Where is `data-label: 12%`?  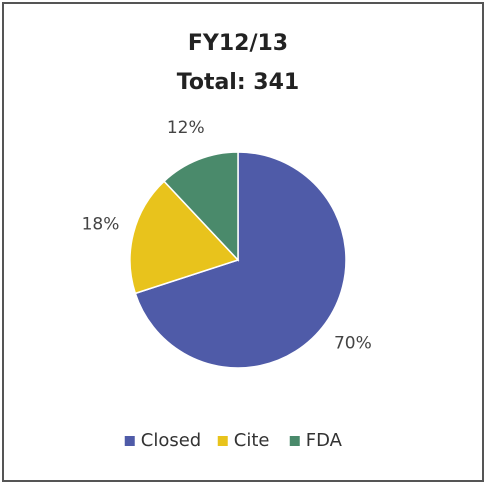
data-label: 12% is located at coordinates (186, 128).